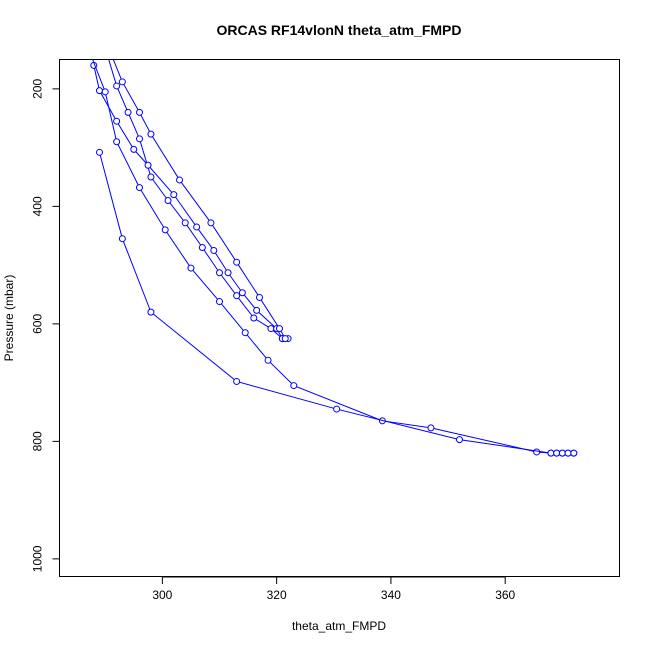  I want to click on y-tick-label: 200, so click(38, 89).